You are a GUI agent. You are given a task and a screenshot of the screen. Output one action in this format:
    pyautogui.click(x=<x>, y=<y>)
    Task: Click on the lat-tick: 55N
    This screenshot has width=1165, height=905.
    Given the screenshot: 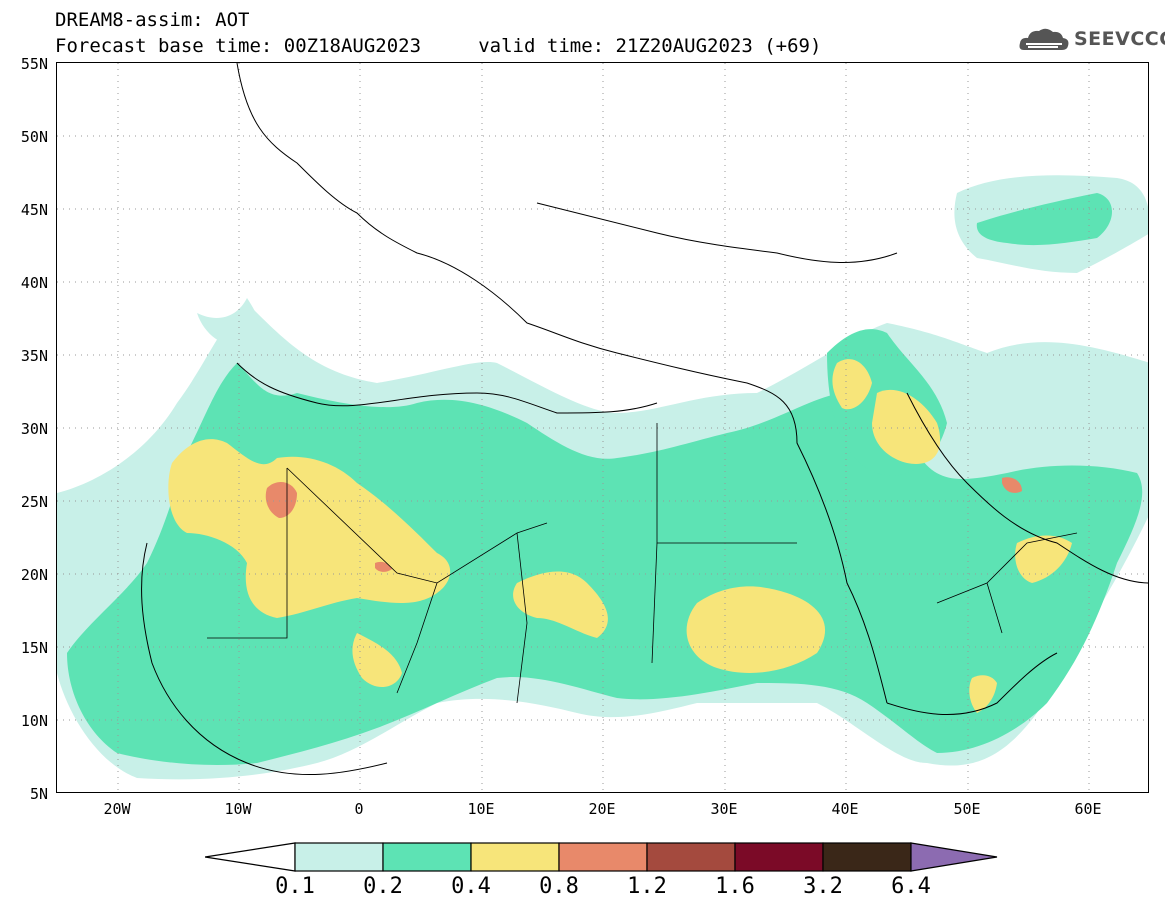 What is the action you would take?
    pyautogui.click(x=34, y=64)
    